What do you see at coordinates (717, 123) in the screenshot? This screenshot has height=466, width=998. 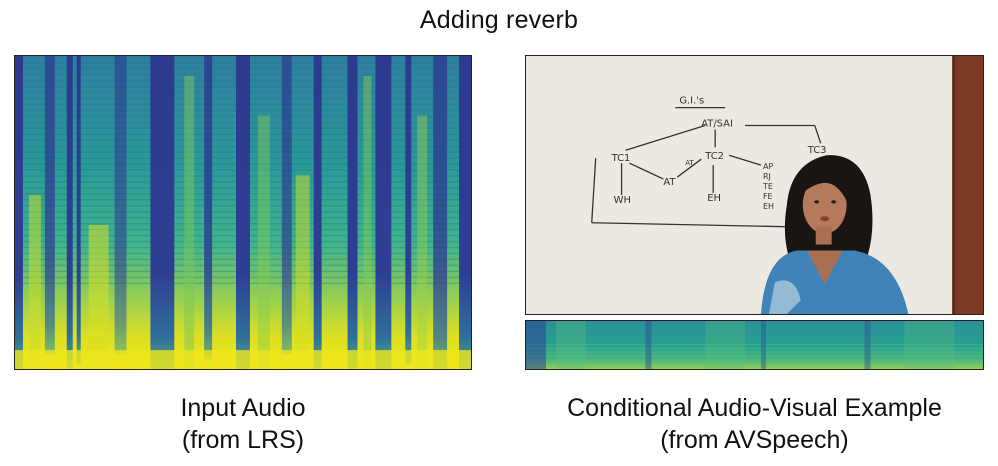 I see `wb-top-node: AT/SAI` at bounding box center [717, 123].